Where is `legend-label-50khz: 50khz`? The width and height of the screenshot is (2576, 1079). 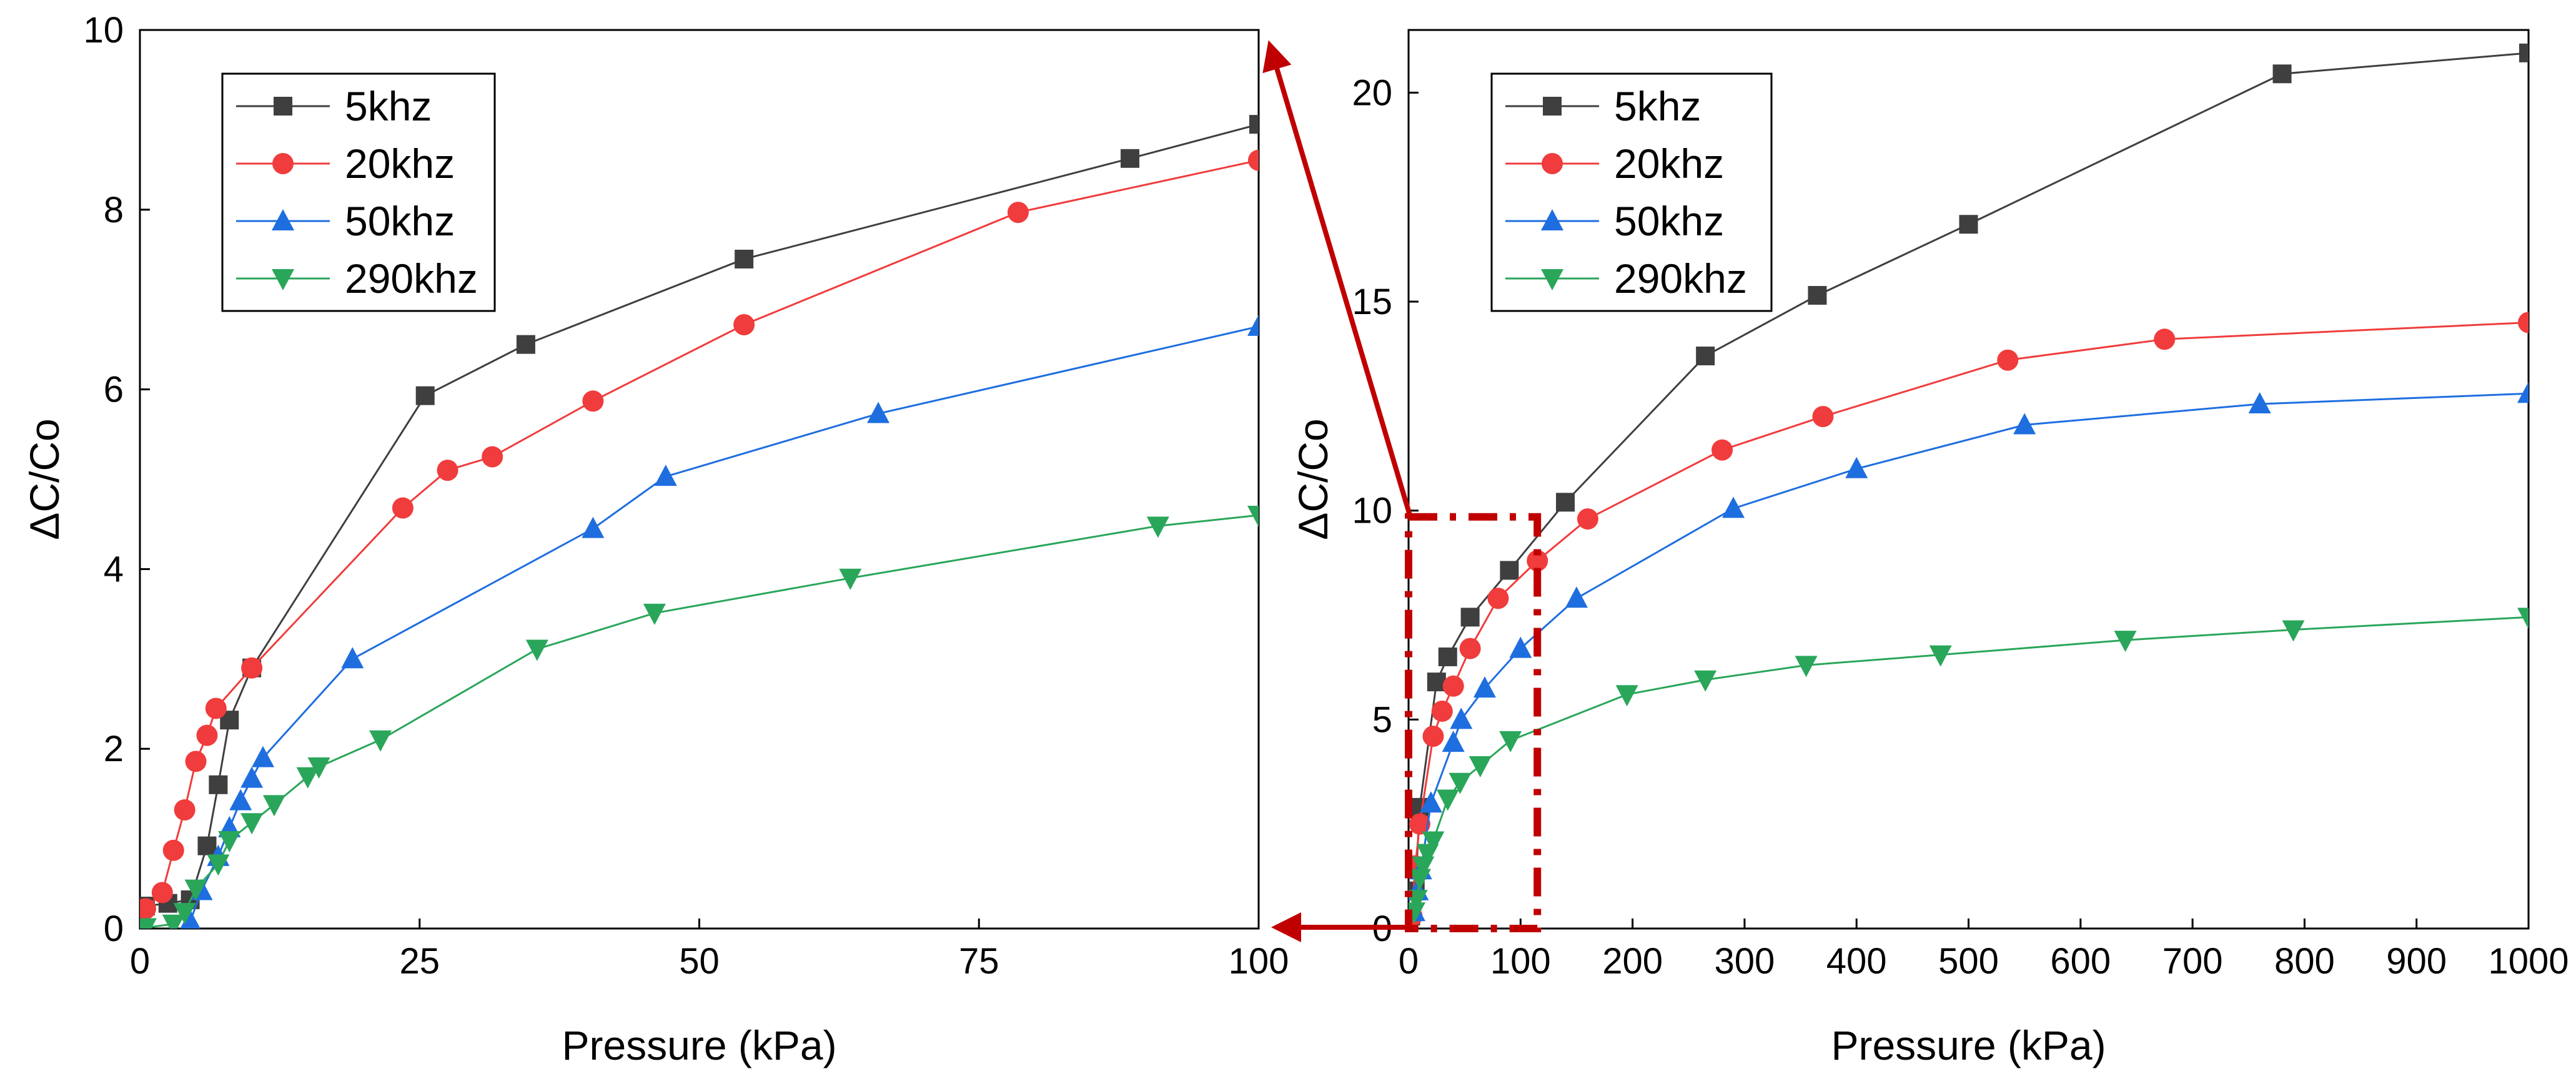 legend-label-50khz: 50khz is located at coordinates (1669, 221).